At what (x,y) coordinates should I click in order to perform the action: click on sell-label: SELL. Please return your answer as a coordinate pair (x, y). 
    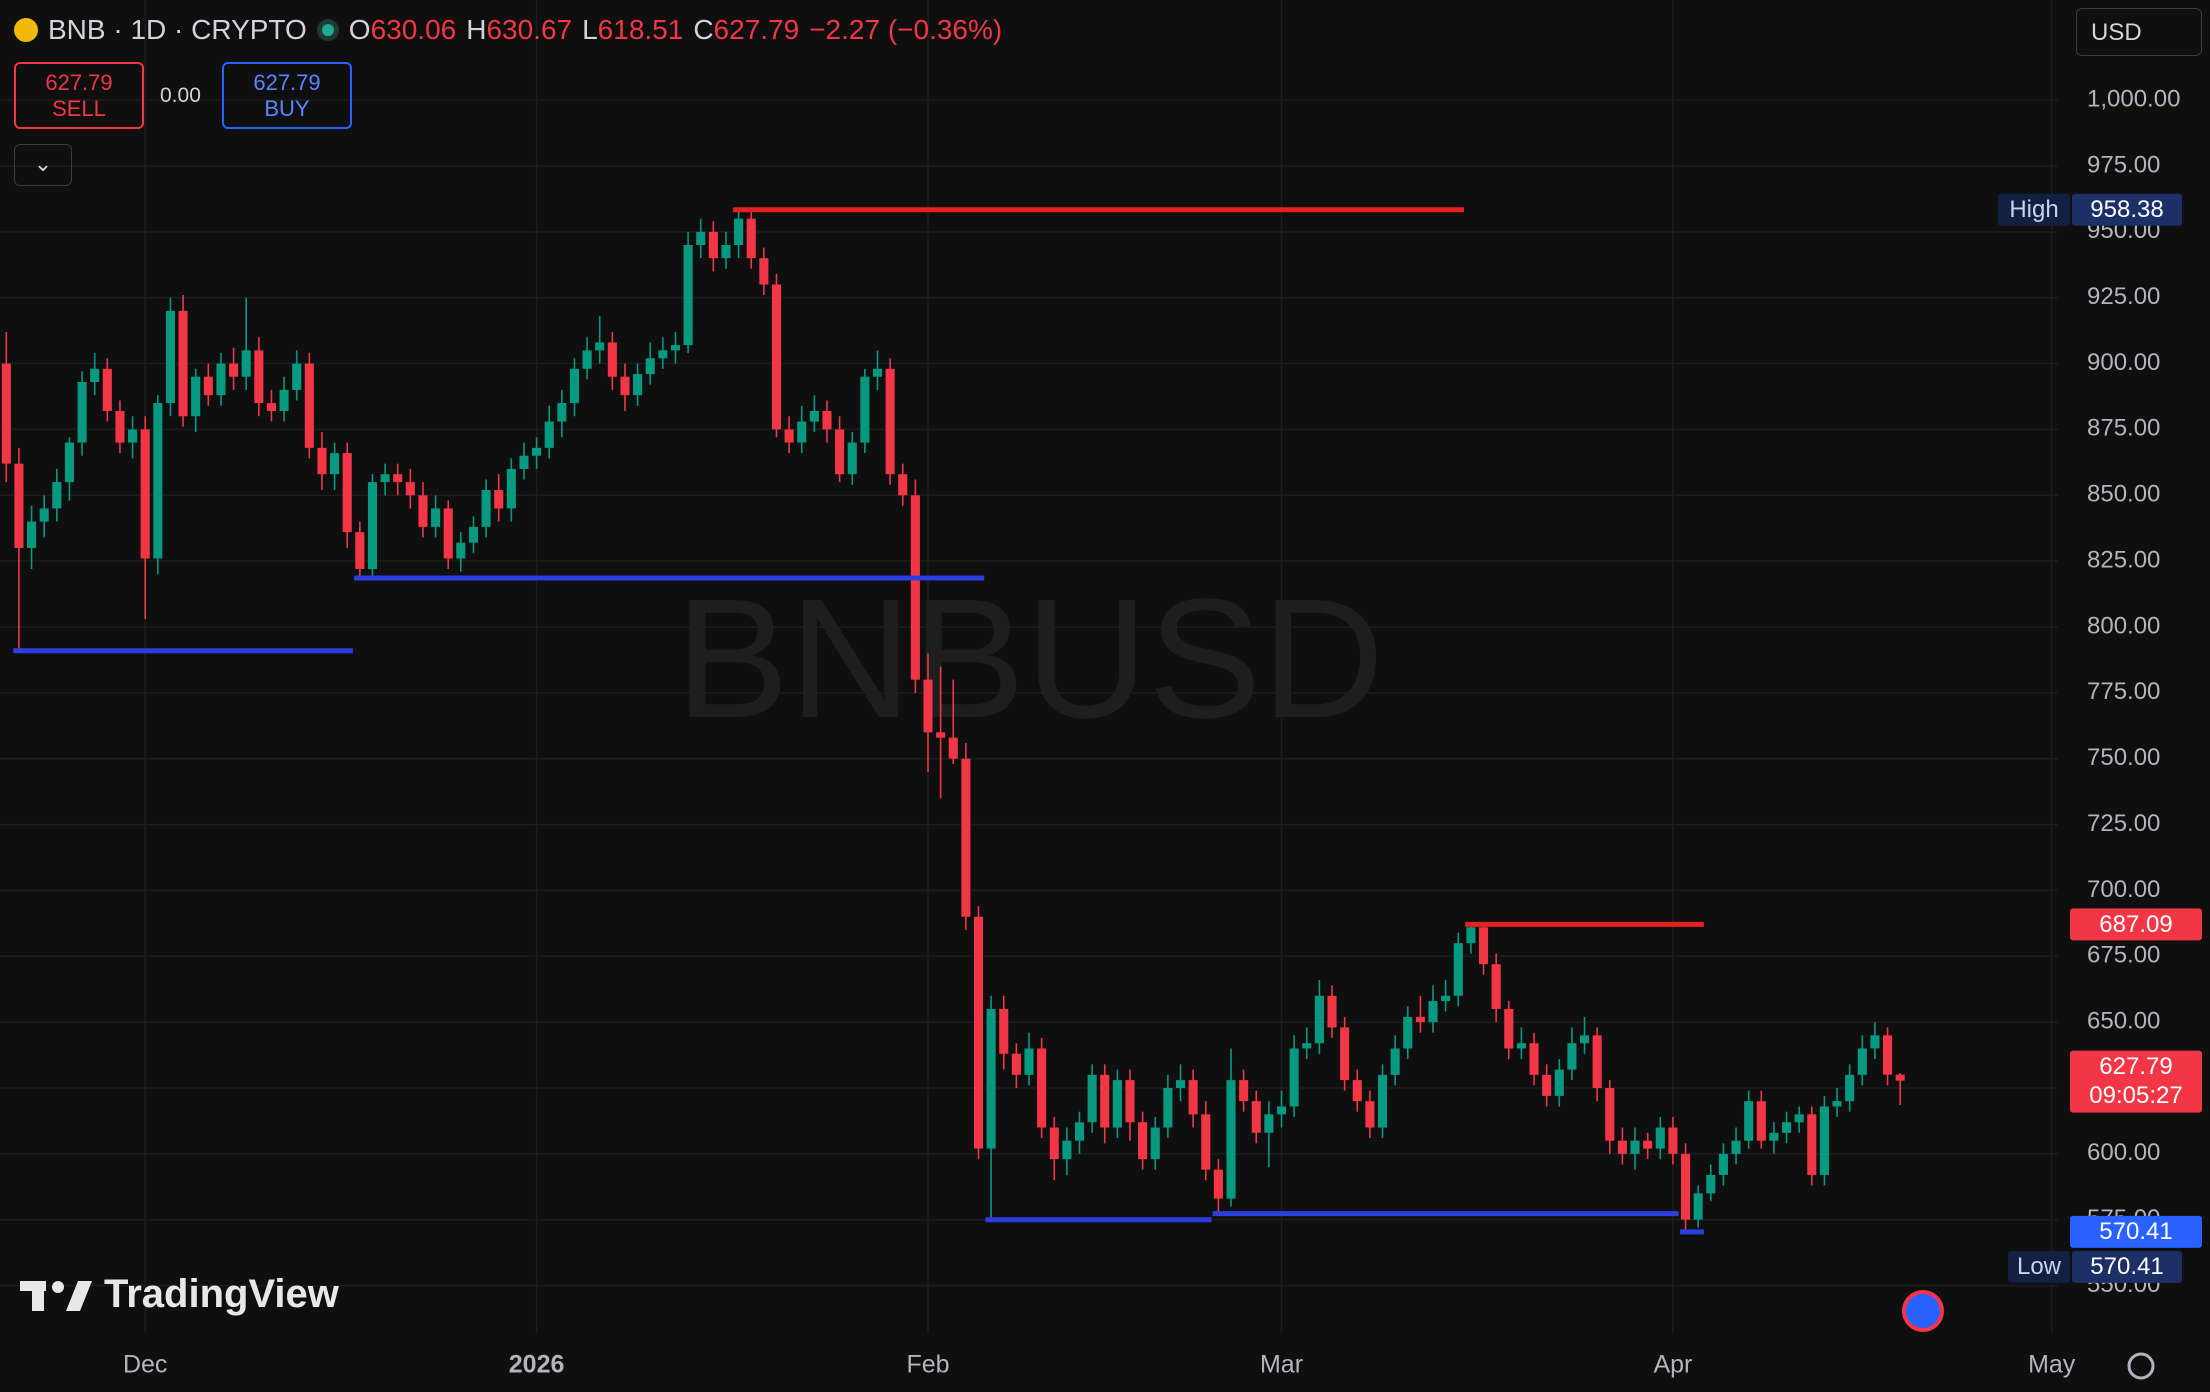
    Looking at the image, I should click on (79, 108).